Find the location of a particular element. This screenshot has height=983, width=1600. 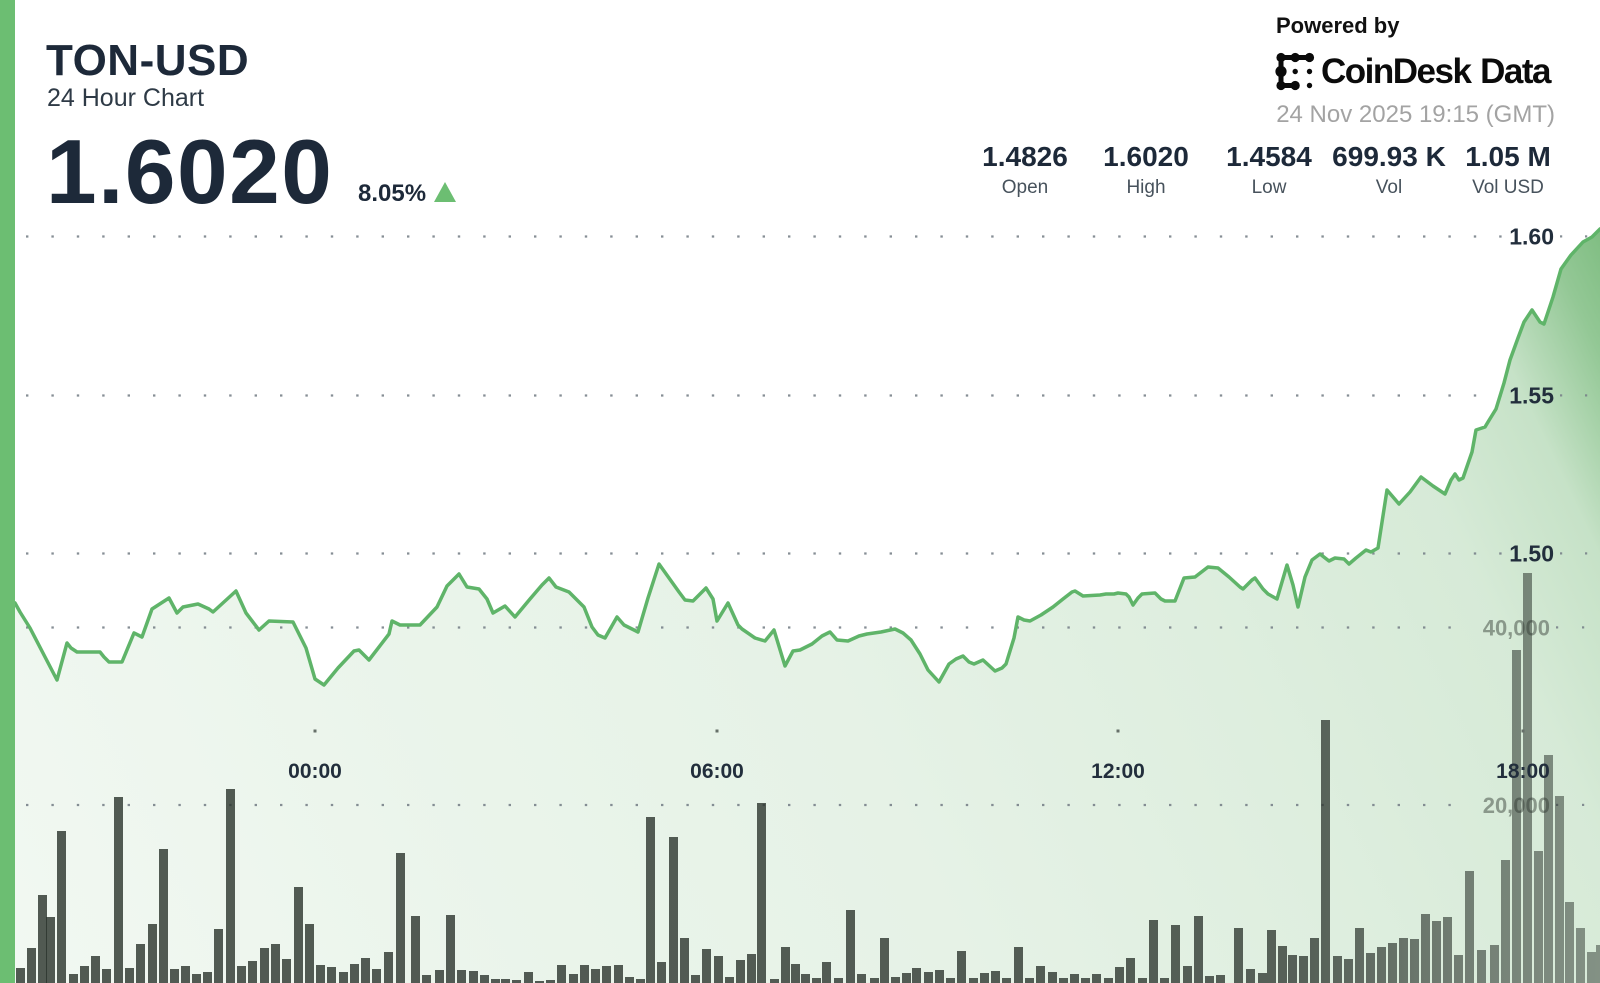

svg-text: 06:00 is located at coordinates (717, 771).